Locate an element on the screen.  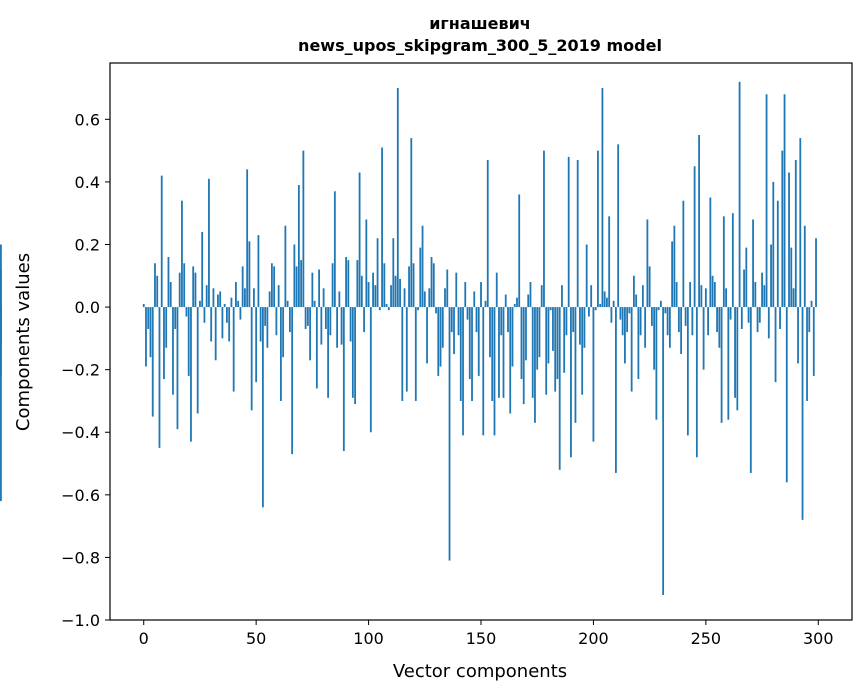
chart-title-line-1: игнашевич is located at coordinates (480, 23).